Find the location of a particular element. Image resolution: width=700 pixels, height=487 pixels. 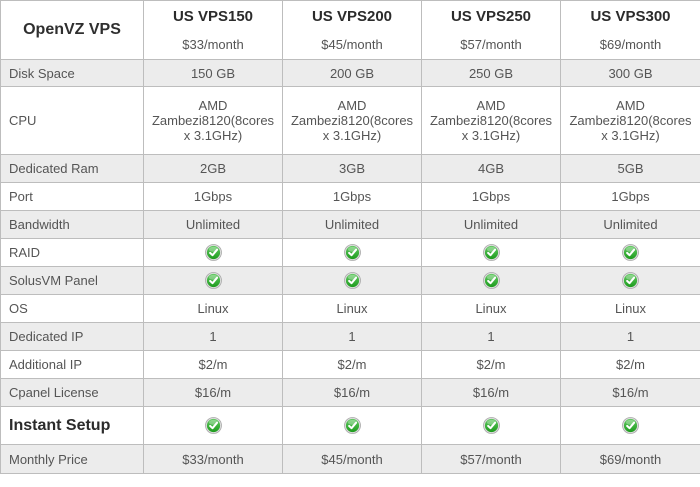

plan-name: US VPS150 is located at coordinates (213, 16).